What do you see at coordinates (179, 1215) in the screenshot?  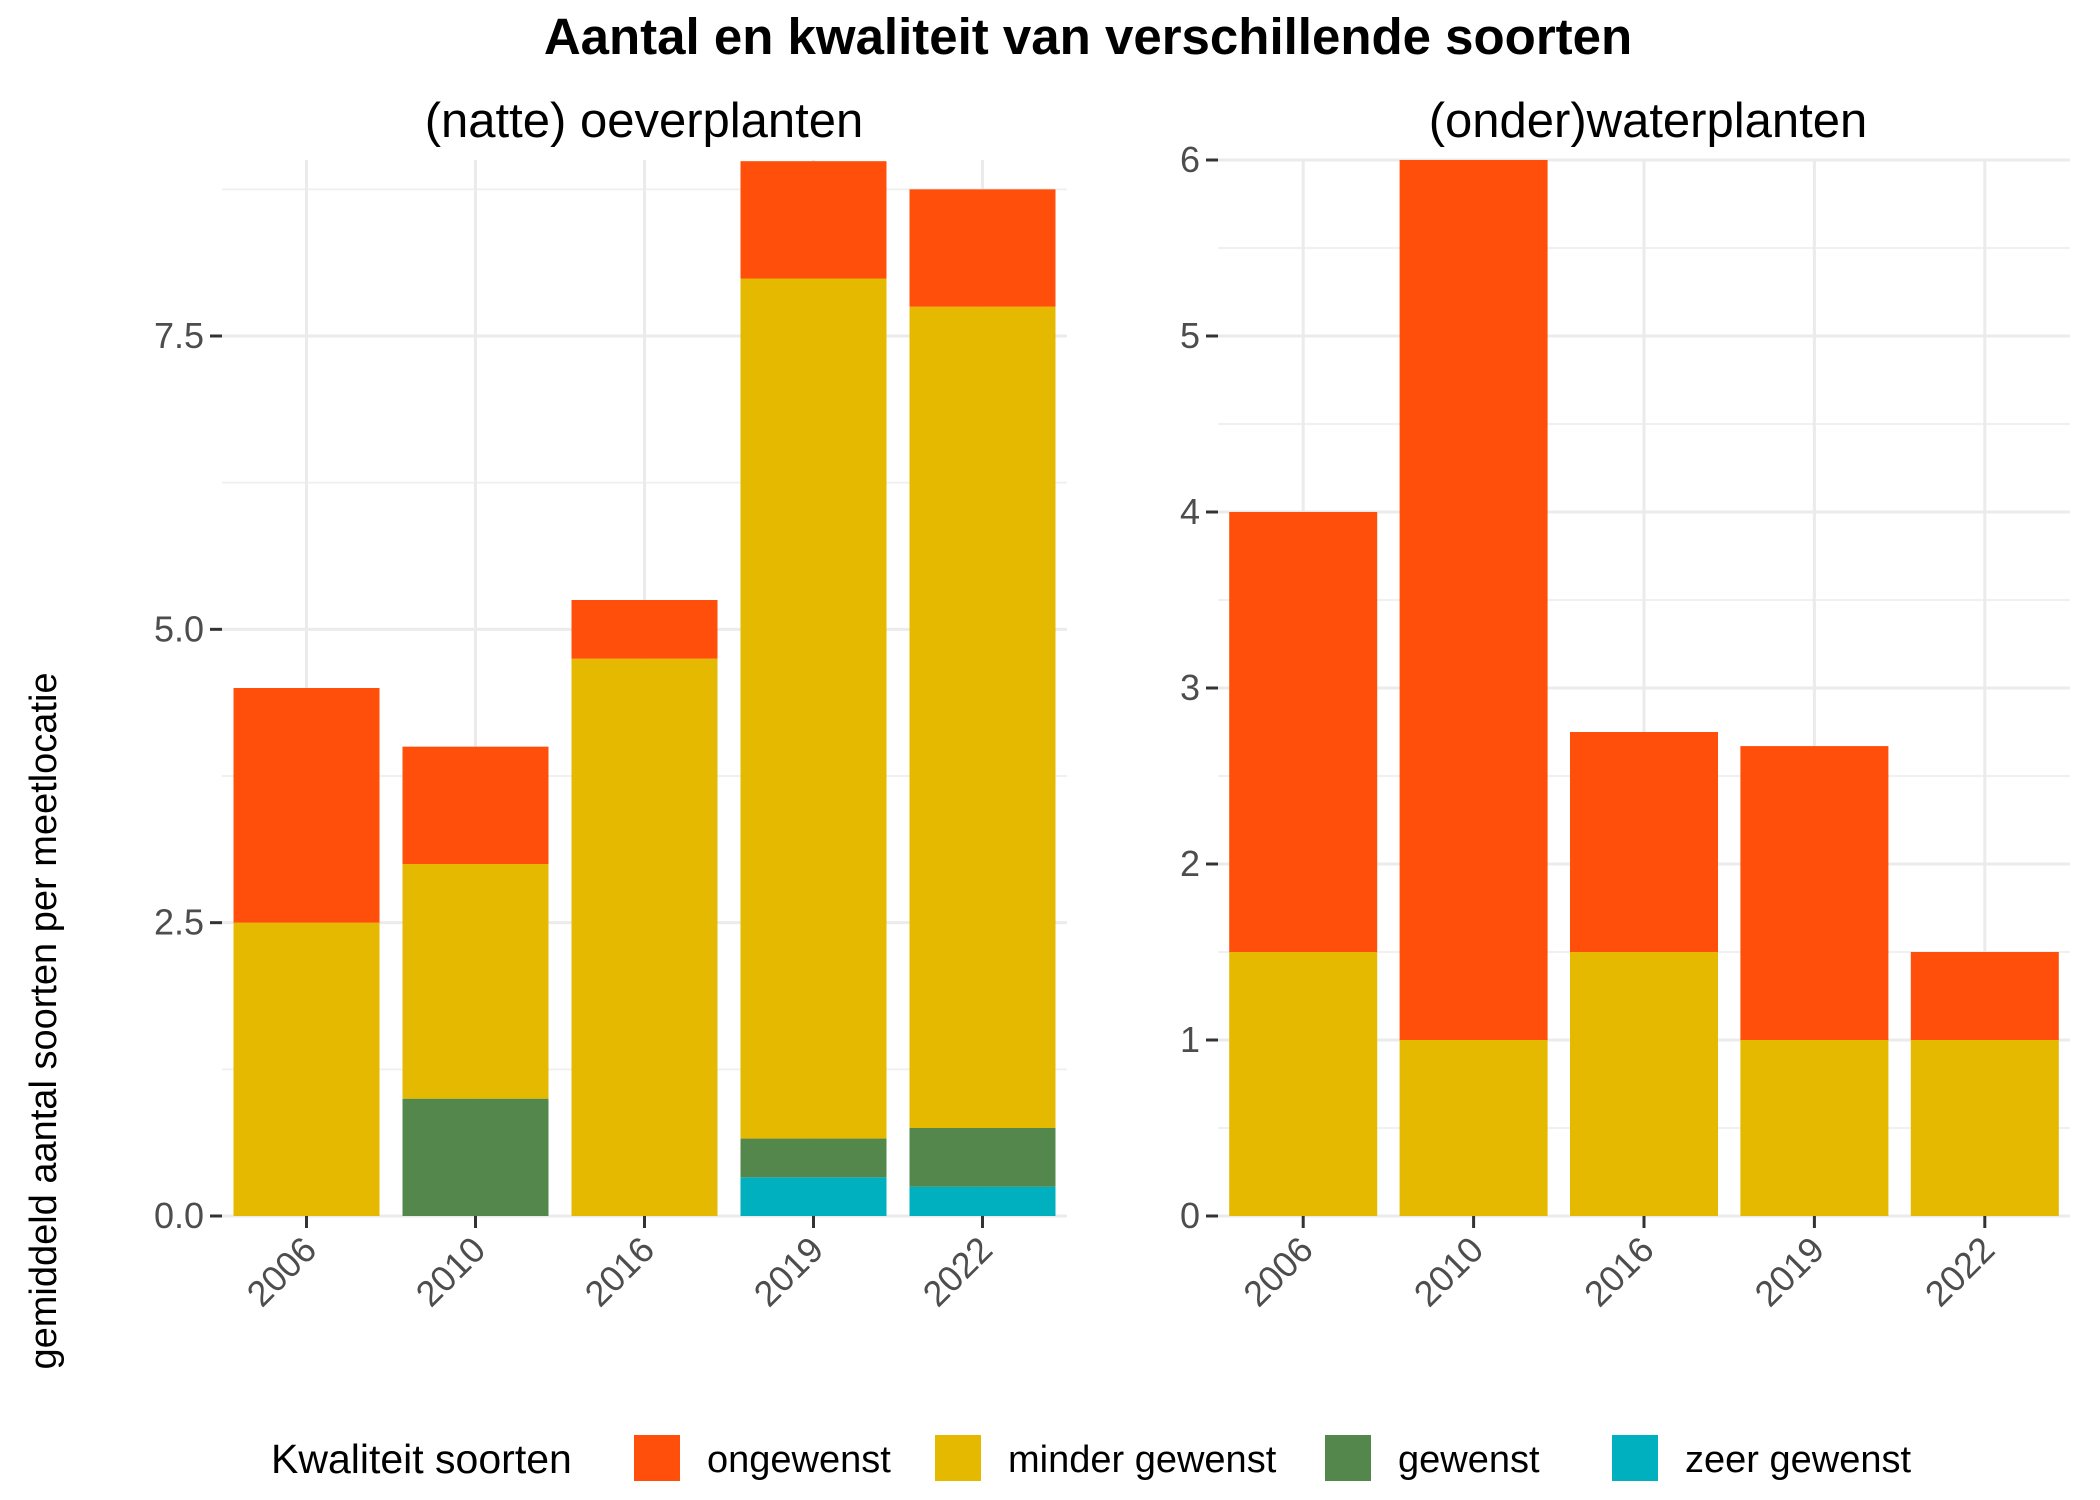 I see `y-tick-label: 0.0` at bounding box center [179, 1215].